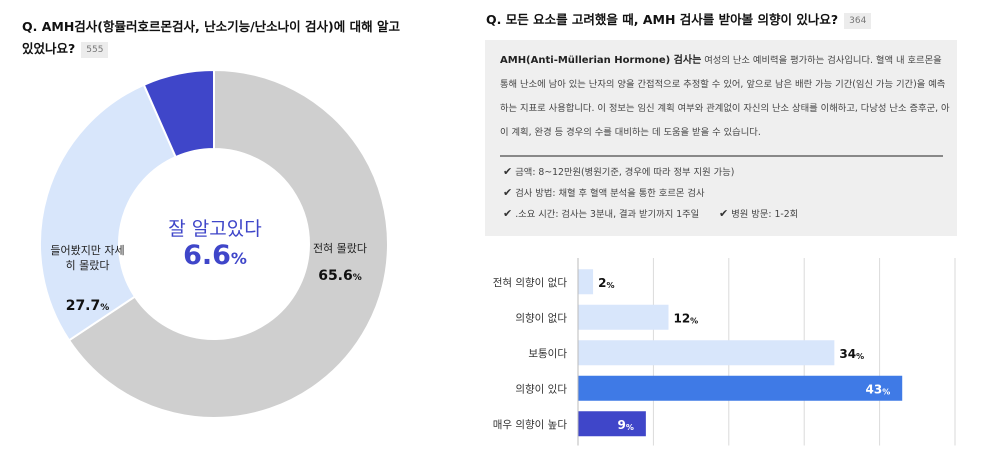 This screenshot has height=462, width=981. I want to click on category-label: 매우 의향이 높다, so click(530, 425).